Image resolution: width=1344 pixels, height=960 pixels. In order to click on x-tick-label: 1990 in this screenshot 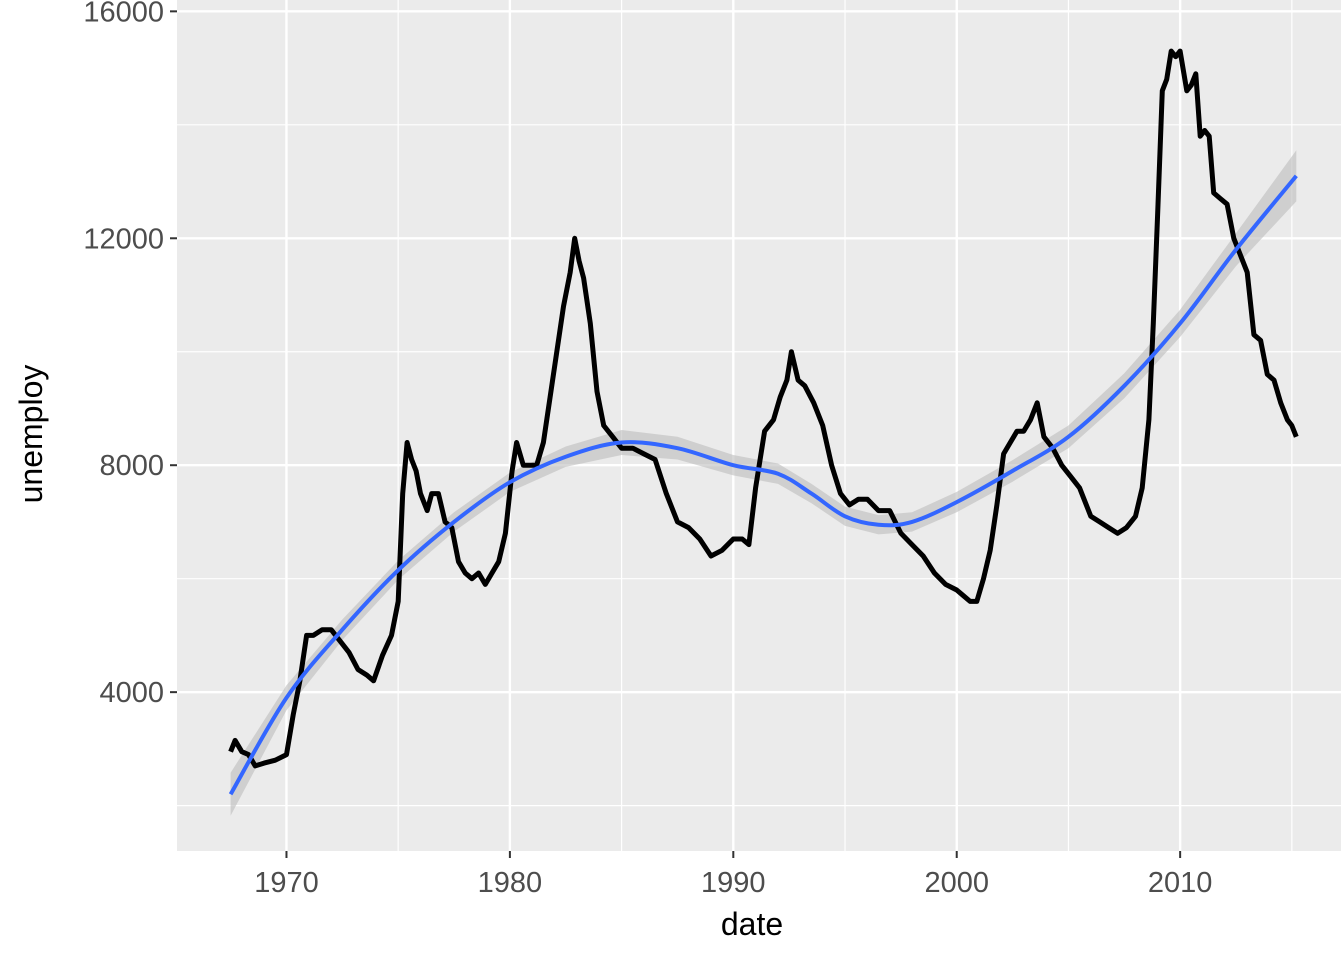, I will do `click(733, 883)`.